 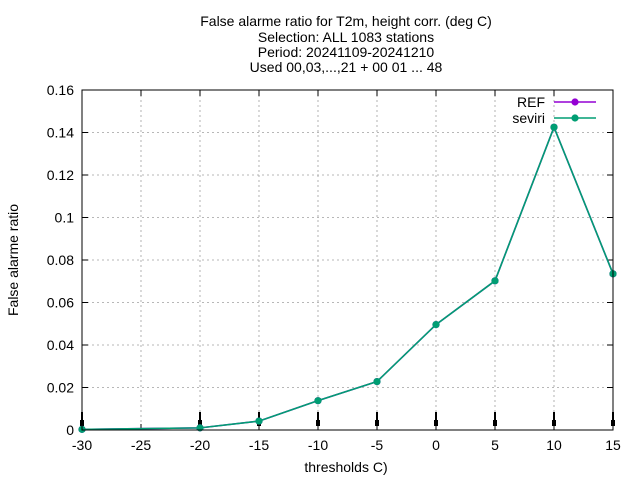 I want to click on x-tick-label: -10, so click(x=318, y=445).